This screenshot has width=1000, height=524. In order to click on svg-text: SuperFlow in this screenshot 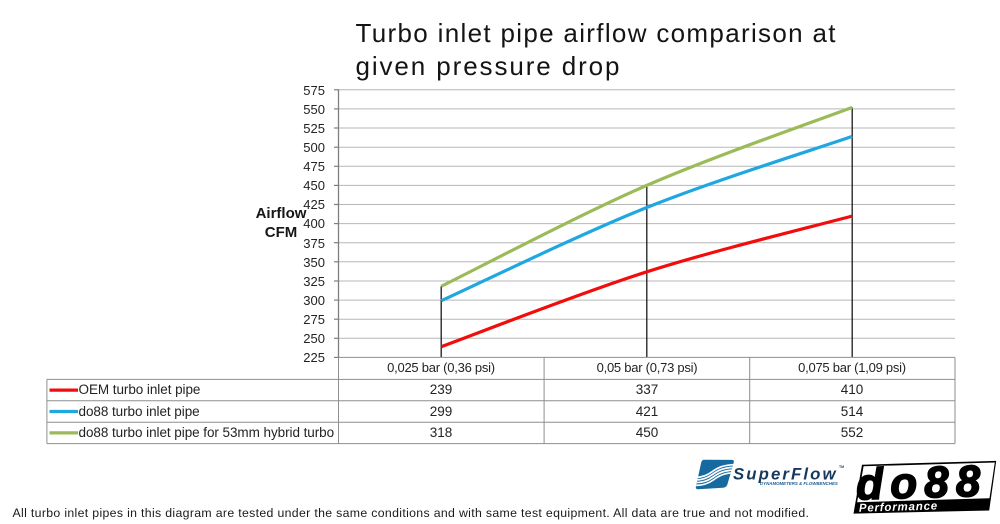, I will do `click(785, 473)`.